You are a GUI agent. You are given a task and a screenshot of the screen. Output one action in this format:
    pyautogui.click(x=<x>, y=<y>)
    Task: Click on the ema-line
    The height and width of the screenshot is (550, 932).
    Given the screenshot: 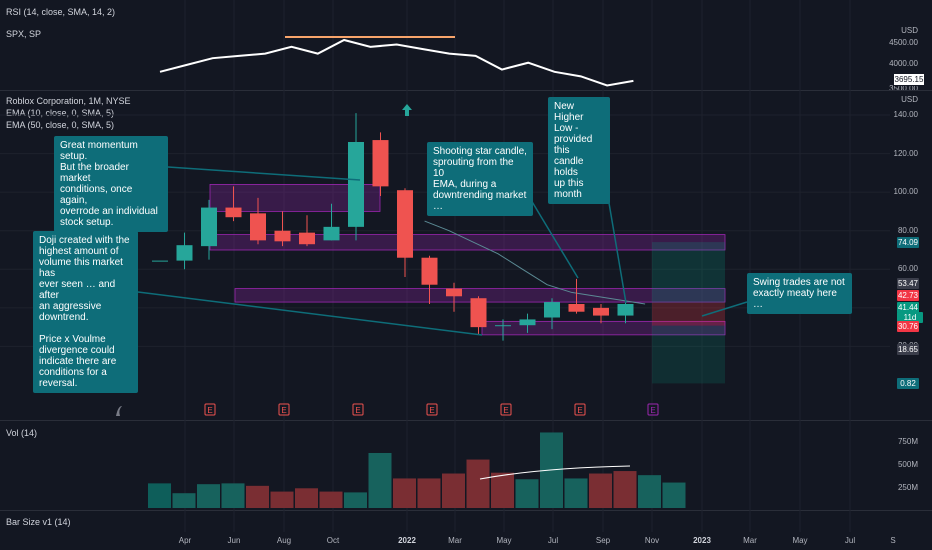 What is the action you would take?
    pyautogui.click(x=535, y=262)
    